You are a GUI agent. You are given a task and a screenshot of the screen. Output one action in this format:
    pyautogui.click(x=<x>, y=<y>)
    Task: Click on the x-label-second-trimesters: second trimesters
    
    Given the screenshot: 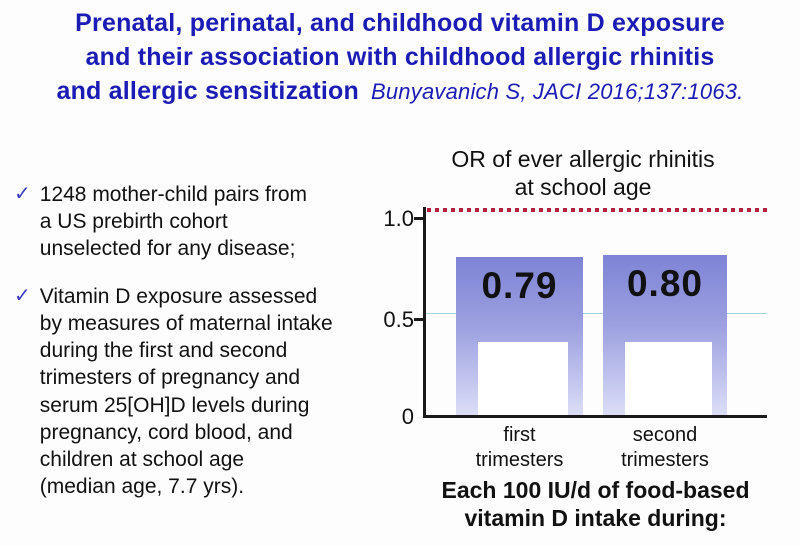 What is the action you would take?
    pyautogui.click(x=665, y=447)
    